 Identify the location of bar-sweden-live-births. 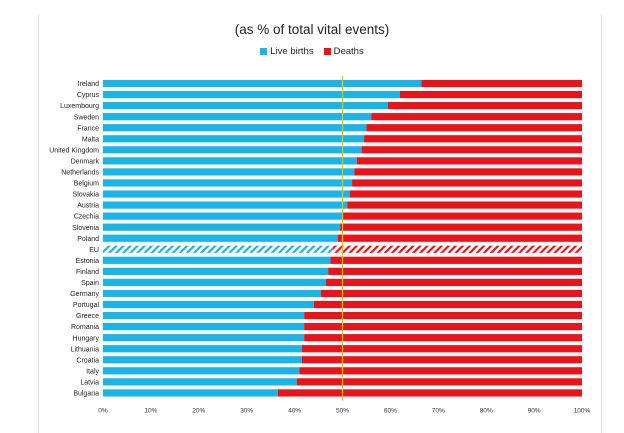
(237, 117).